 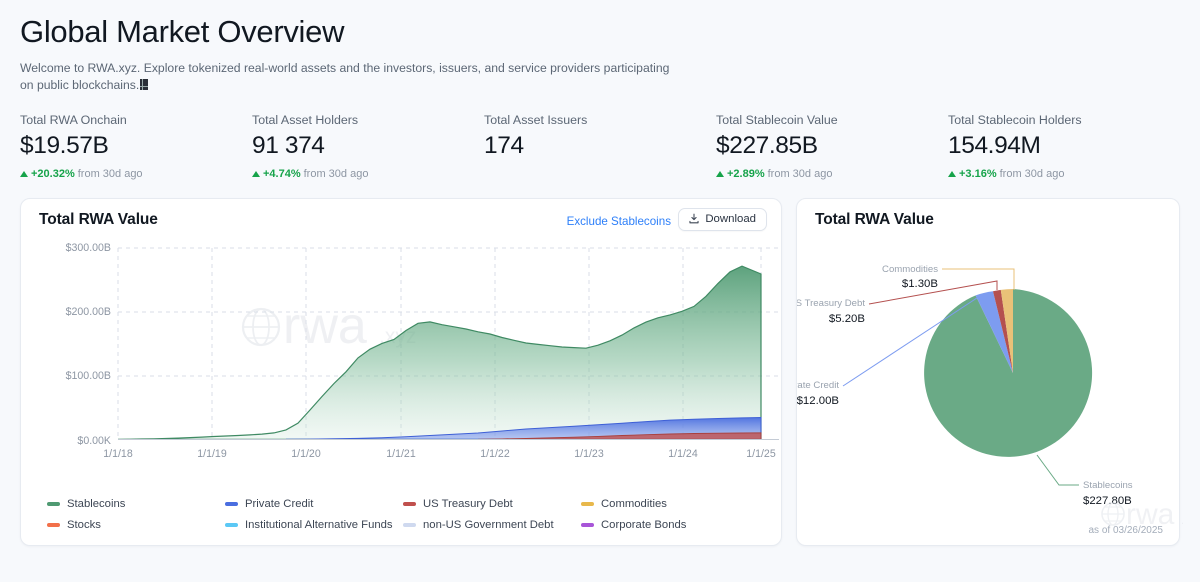 What do you see at coordinates (730, 219) in the screenshot?
I see `download-button-label: Download` at bounding box center [730, 219].